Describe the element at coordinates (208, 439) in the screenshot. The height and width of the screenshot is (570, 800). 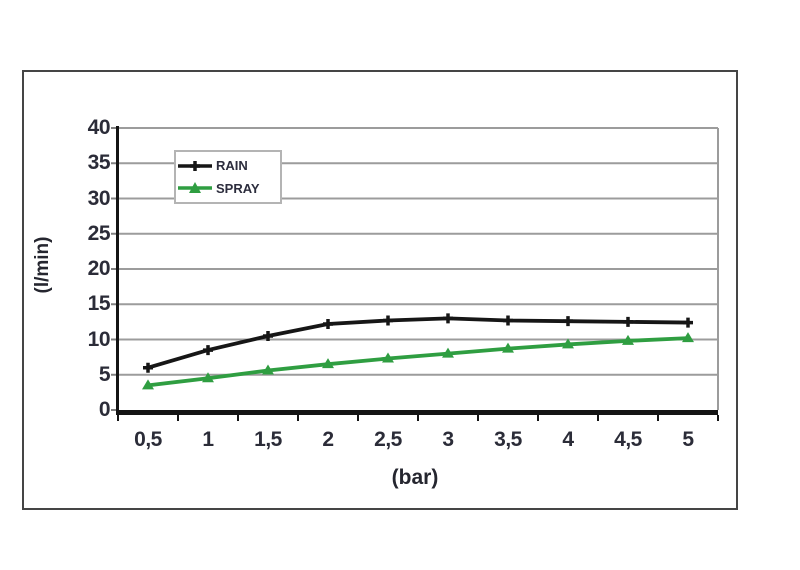
I see `x-tick-label: 1` at that location.